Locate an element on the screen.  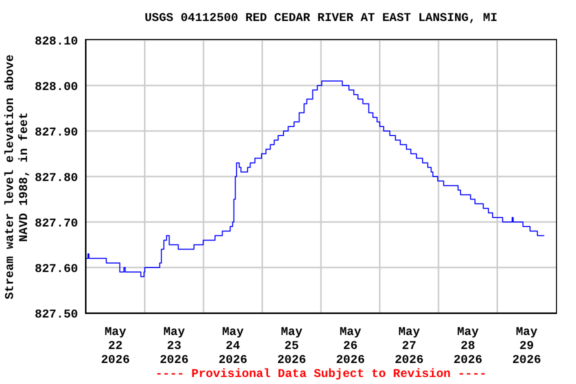
x-tick-label: May 27 2026 is located at coordinates (409, 346).